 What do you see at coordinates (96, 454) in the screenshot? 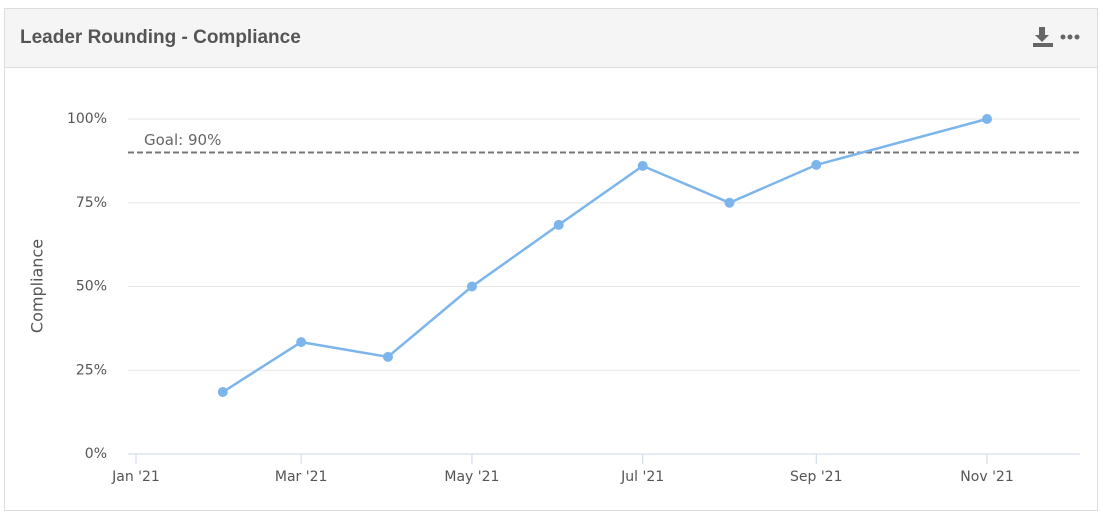
I see `y-tick-label: 0%` at bounding box center [96, 454].